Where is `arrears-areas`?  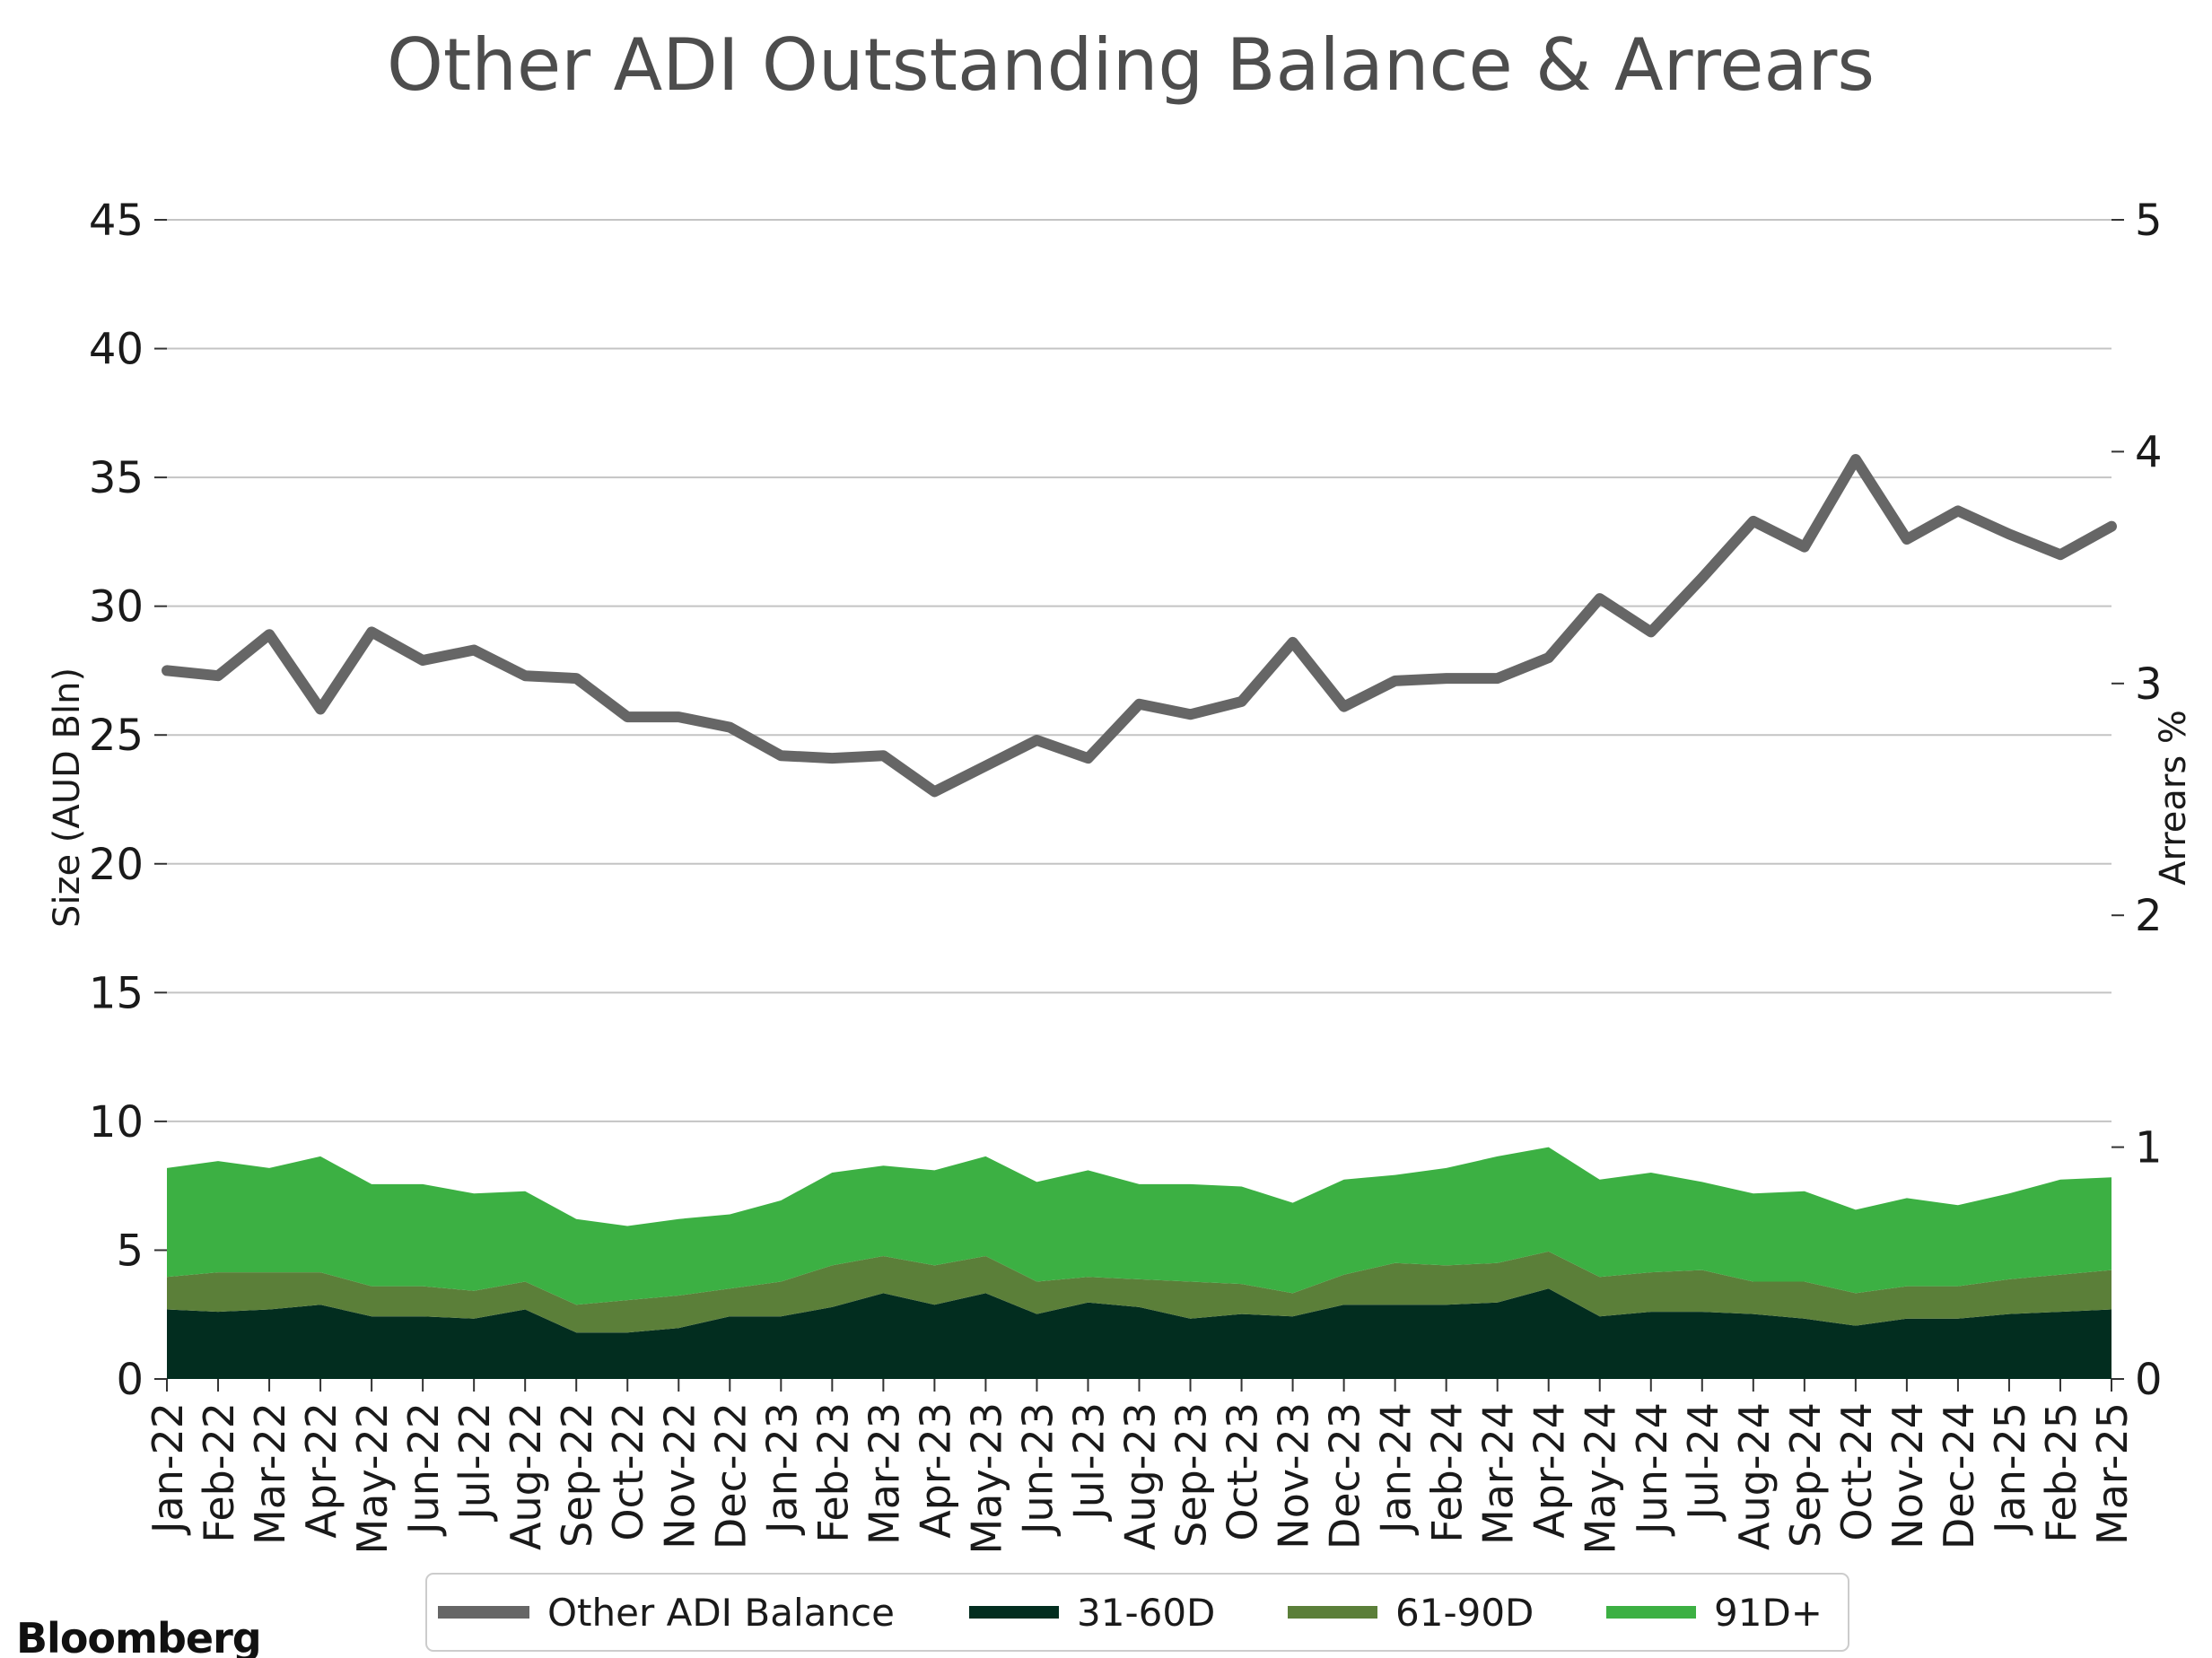 arrears-areas is located at coordinates (1139, 1263).